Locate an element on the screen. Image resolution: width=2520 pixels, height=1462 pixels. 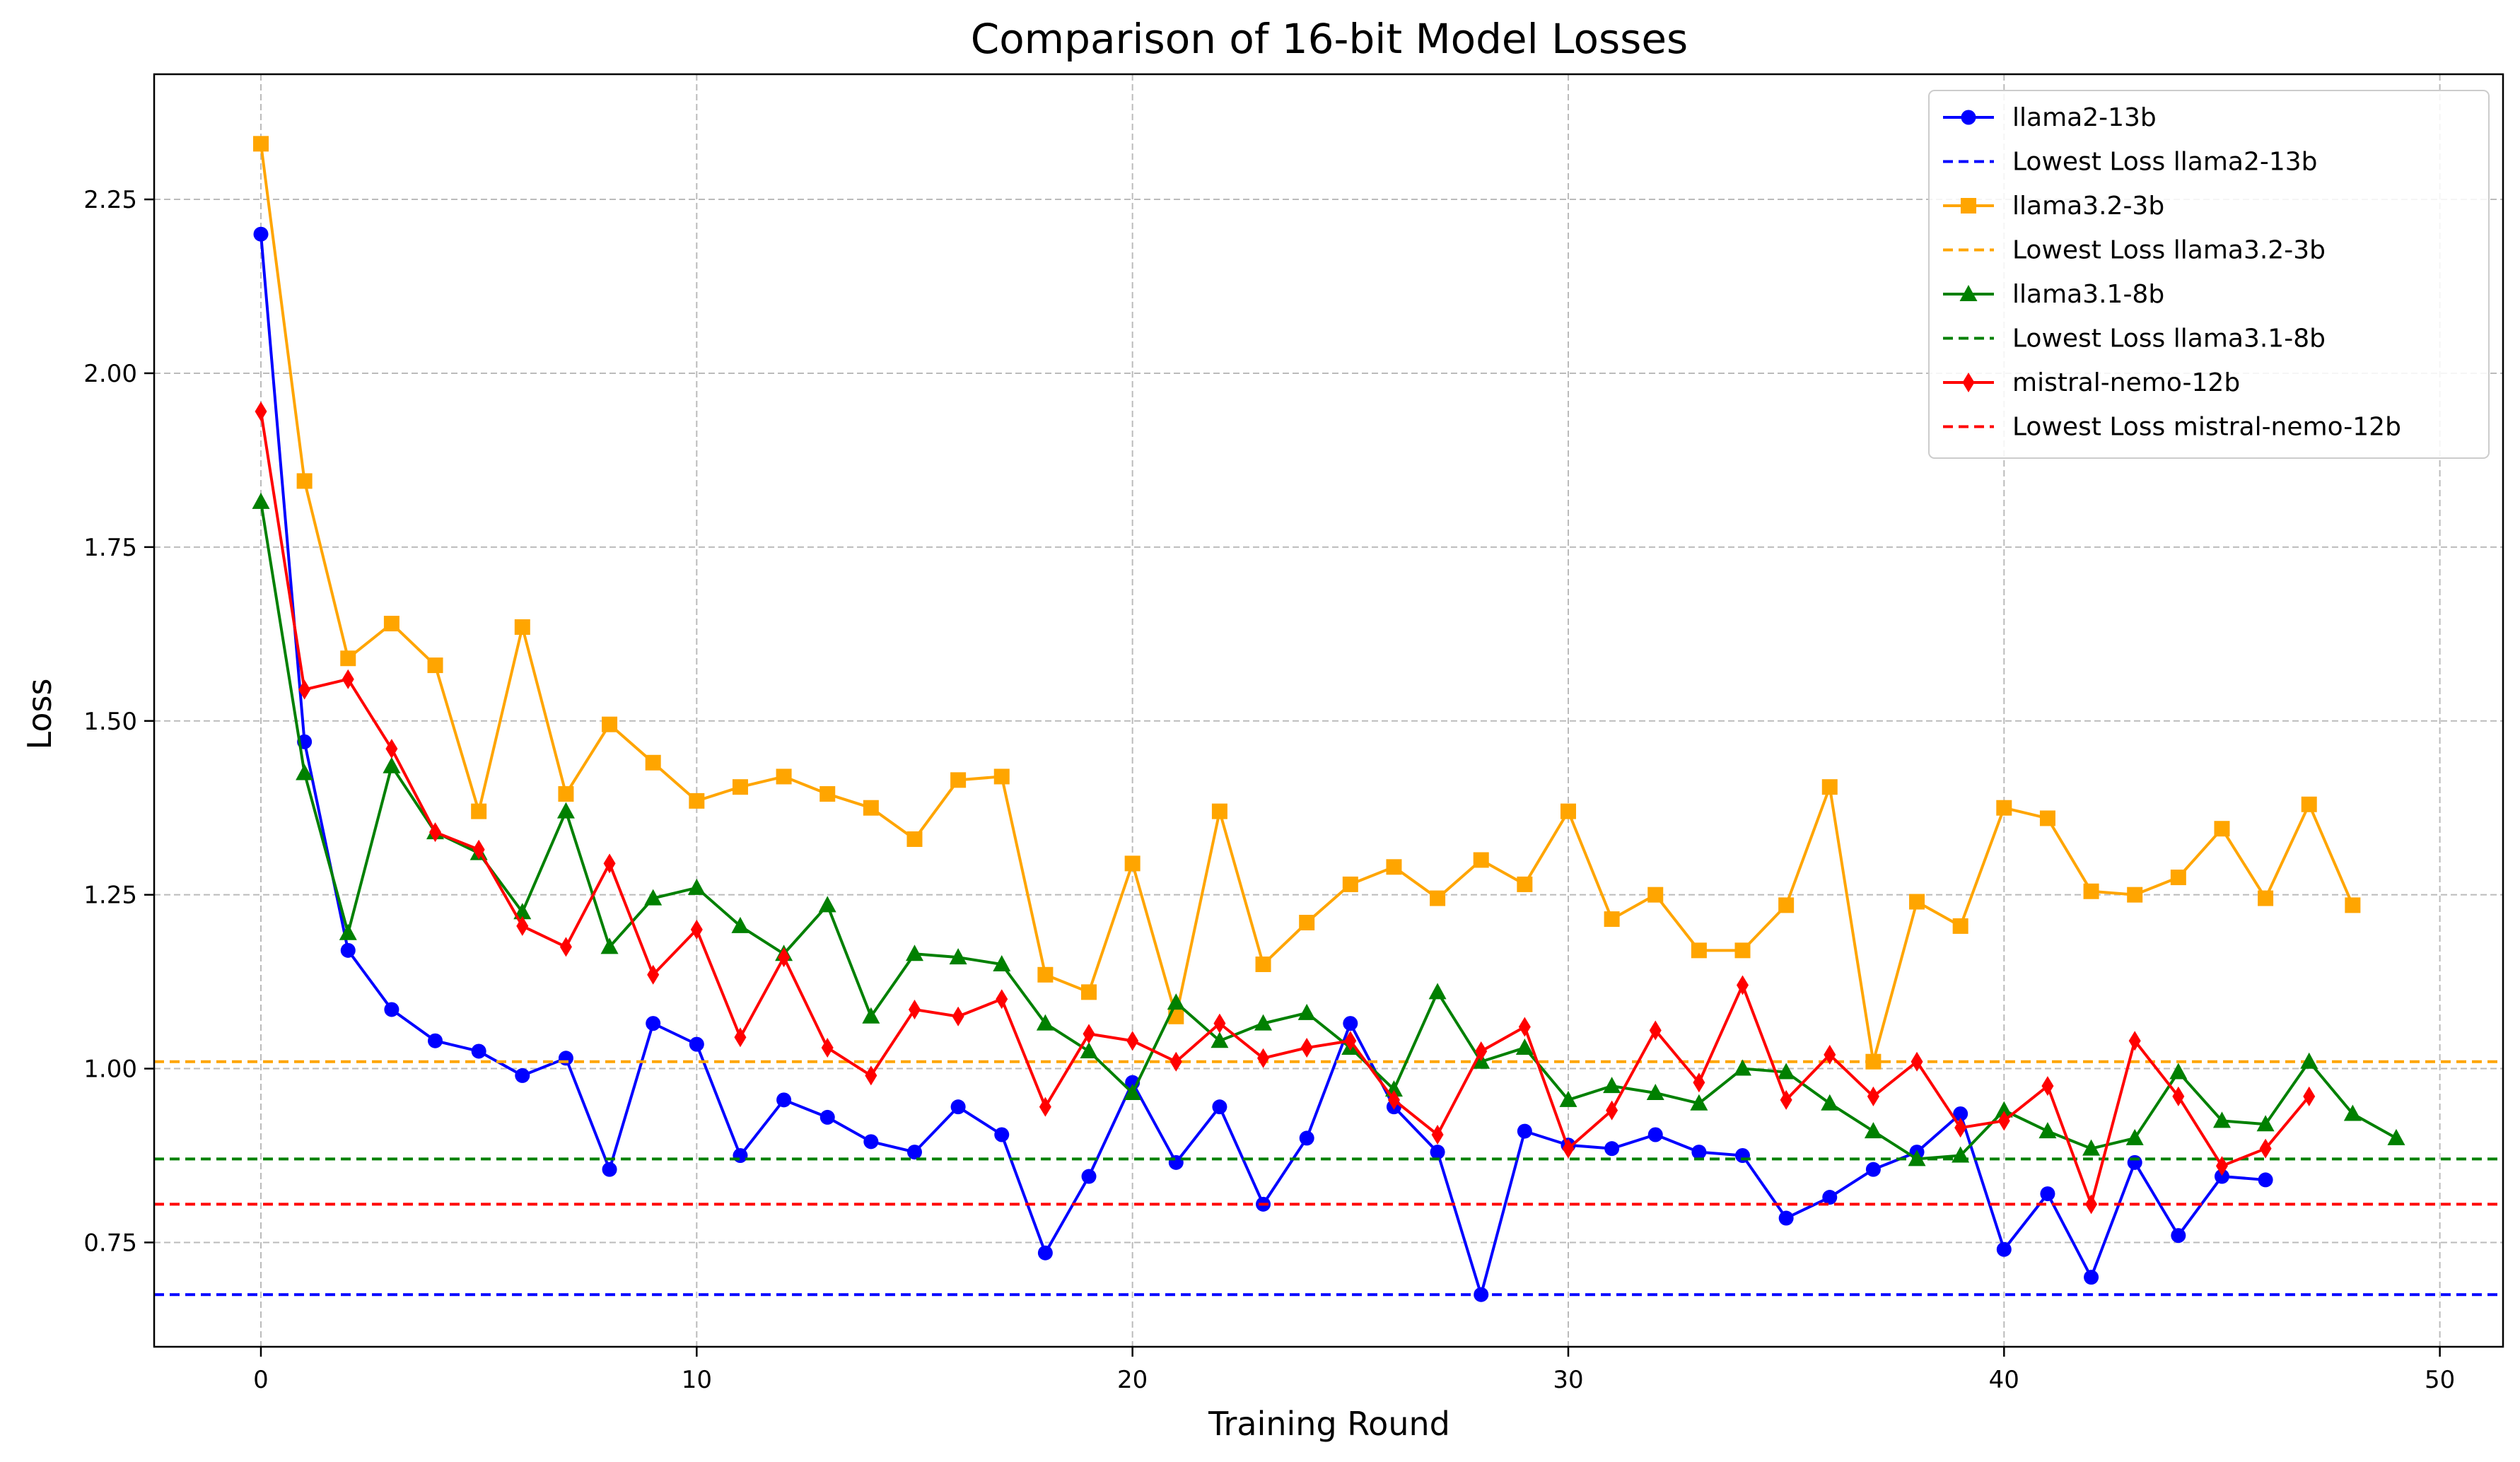
x-axis-label: Training Round is located at coordinates (1329, 1424).